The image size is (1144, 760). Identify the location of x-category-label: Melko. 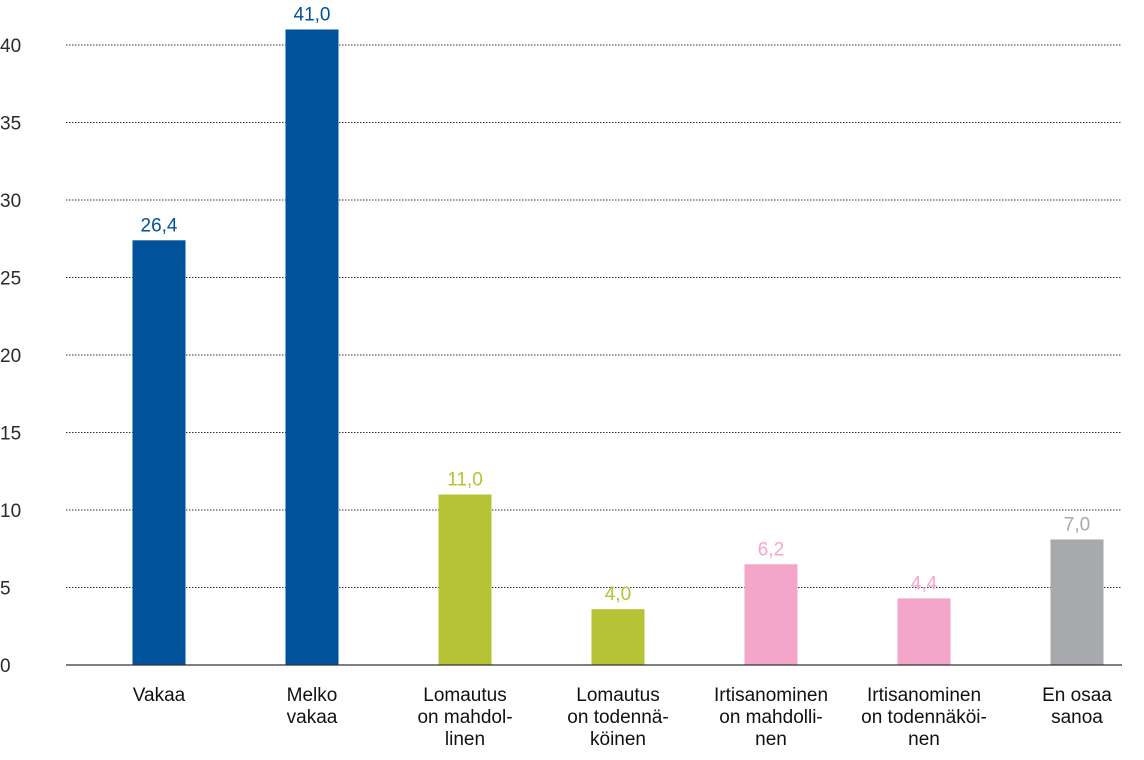
(312, 695).